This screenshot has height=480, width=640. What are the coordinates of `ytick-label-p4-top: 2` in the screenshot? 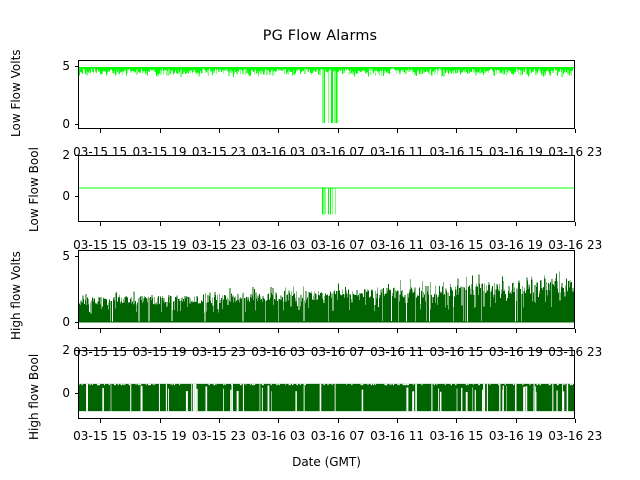 It's located at (66, 350).